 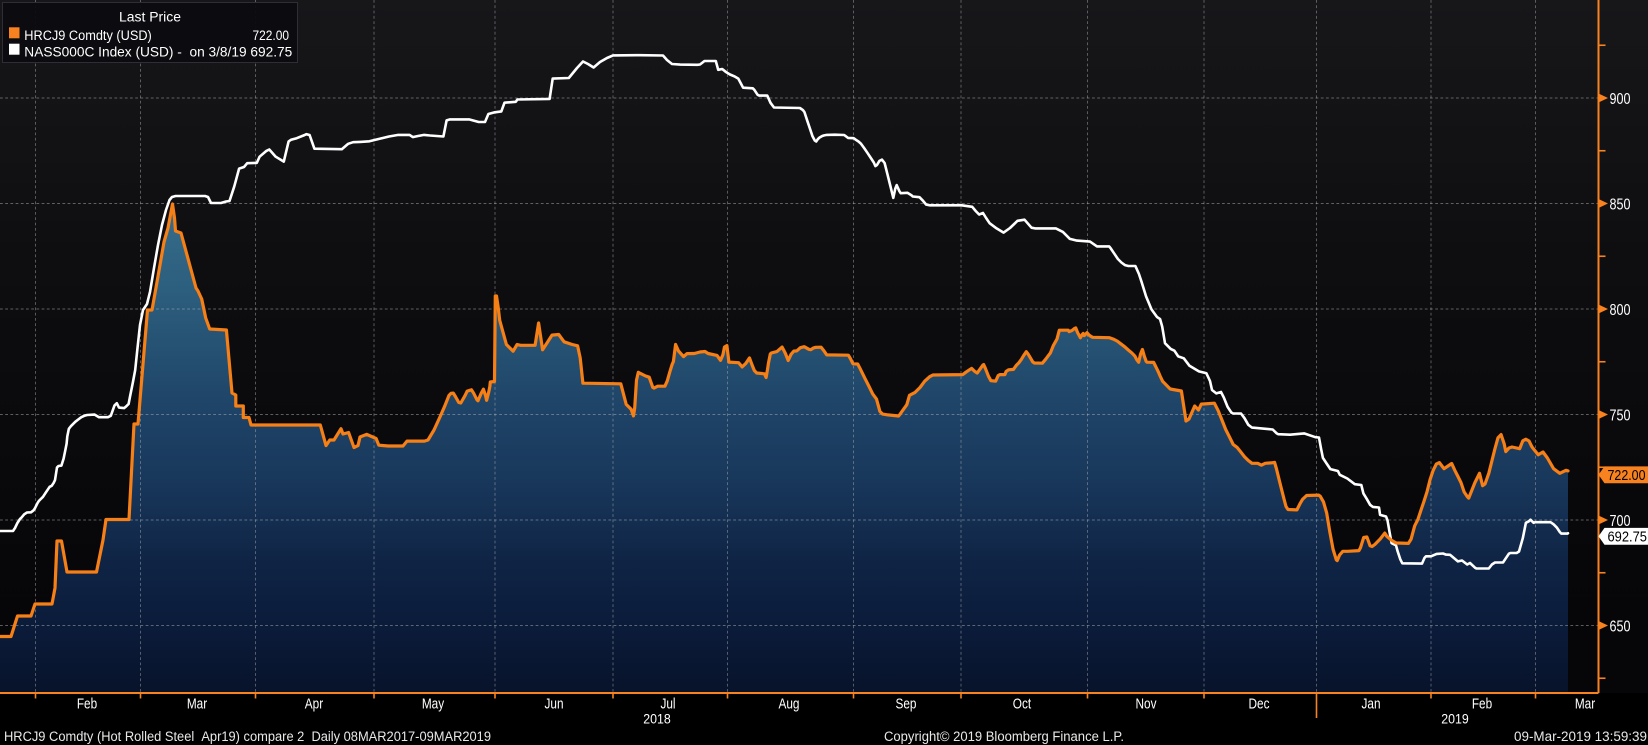 What do you see at coordinates (1259, 705) in the screenshot?
I see `svg-text: Dec` at bounding box center [1259, 705].